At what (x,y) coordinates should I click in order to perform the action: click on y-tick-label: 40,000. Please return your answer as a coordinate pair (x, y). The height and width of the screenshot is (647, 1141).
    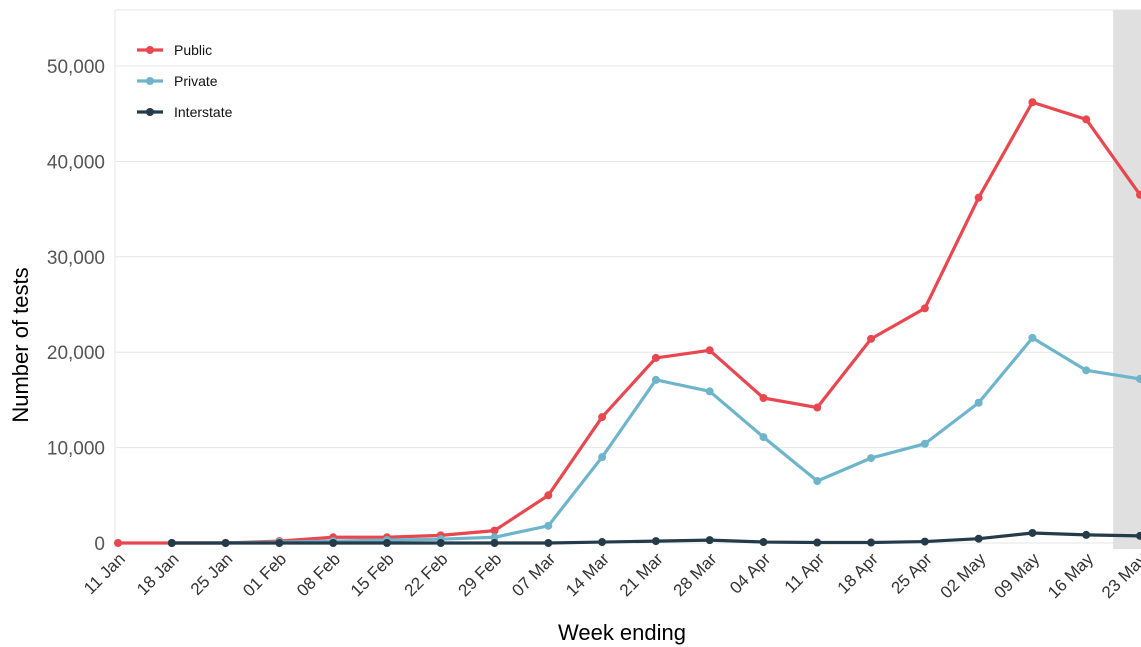
    Looking at the image, I should click on (76, 162).